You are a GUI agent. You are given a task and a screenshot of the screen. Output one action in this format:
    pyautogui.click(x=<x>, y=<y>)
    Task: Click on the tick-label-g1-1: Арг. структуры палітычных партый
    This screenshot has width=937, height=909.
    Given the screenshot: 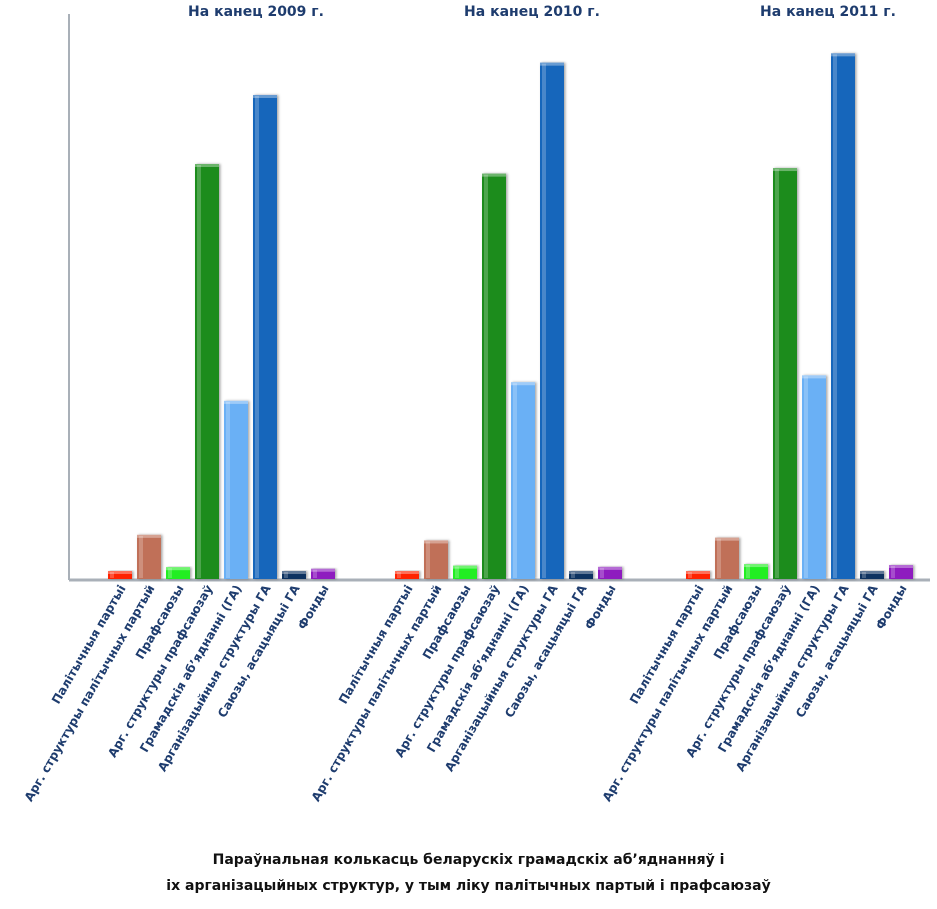 What is the action you would take?
    pyautogui.click(x=377, y=693)
    